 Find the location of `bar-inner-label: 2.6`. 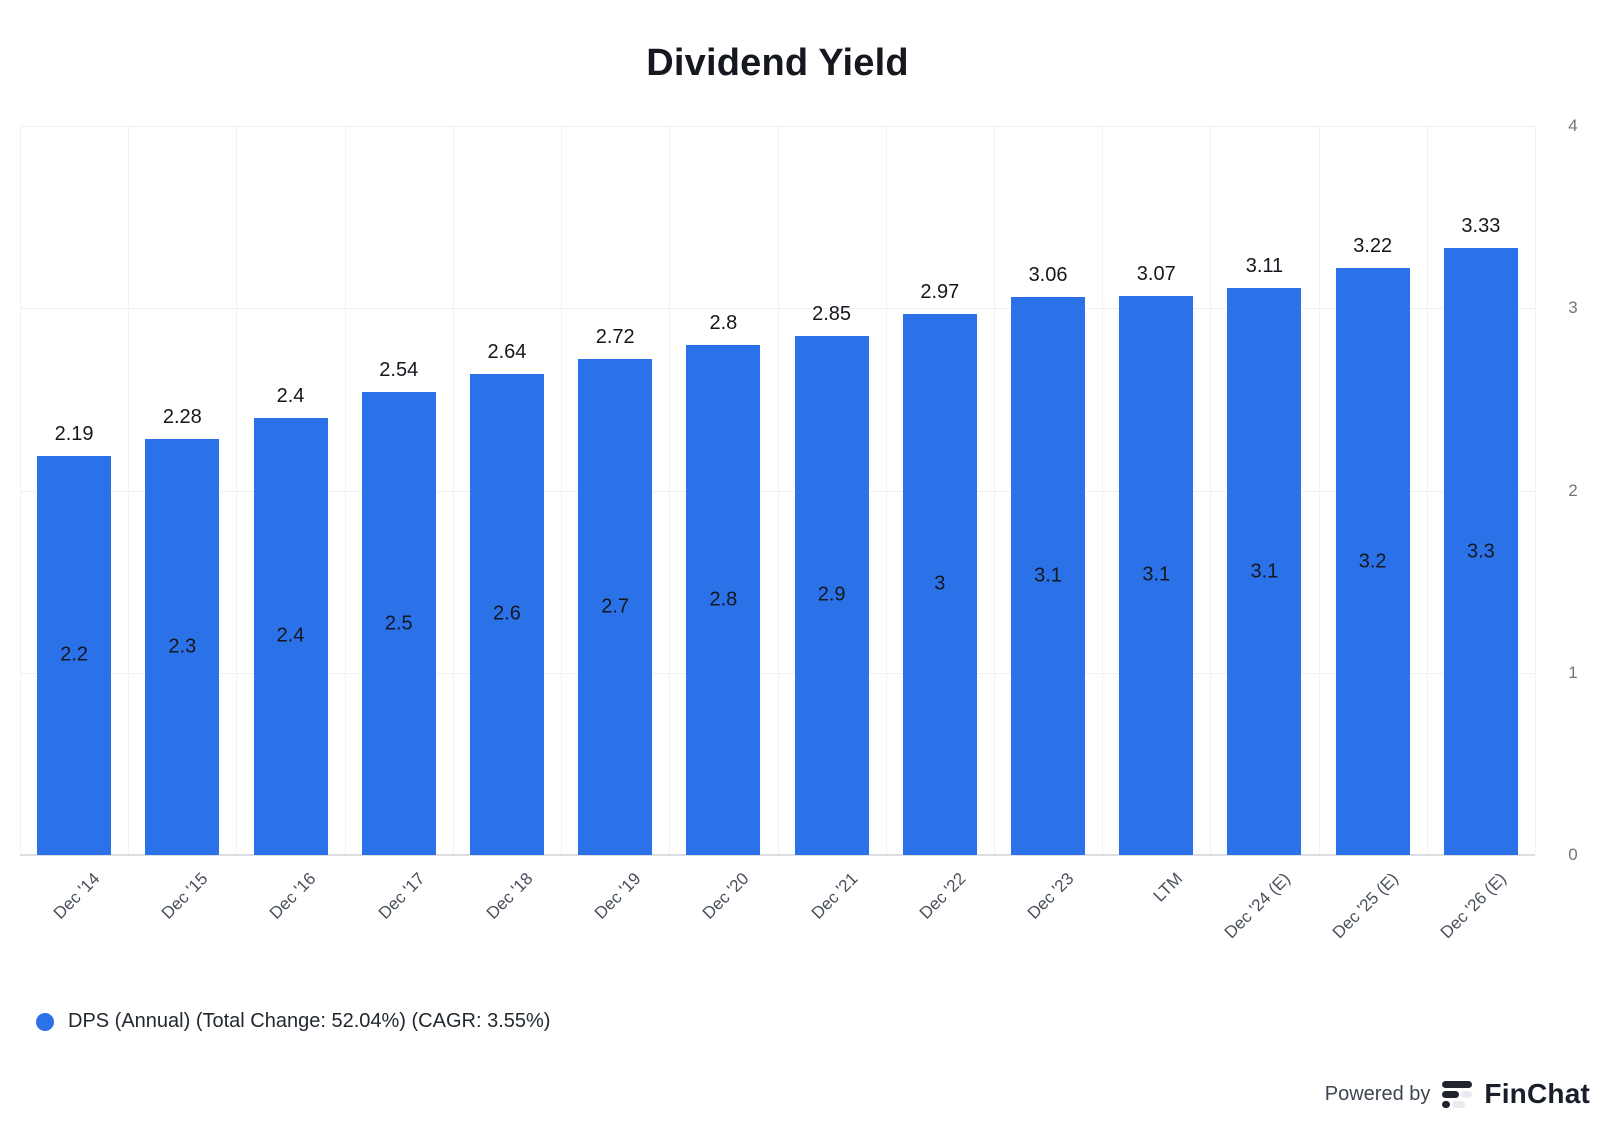

bar-inner-label: 2.6 is located at coordinates (507, 613).